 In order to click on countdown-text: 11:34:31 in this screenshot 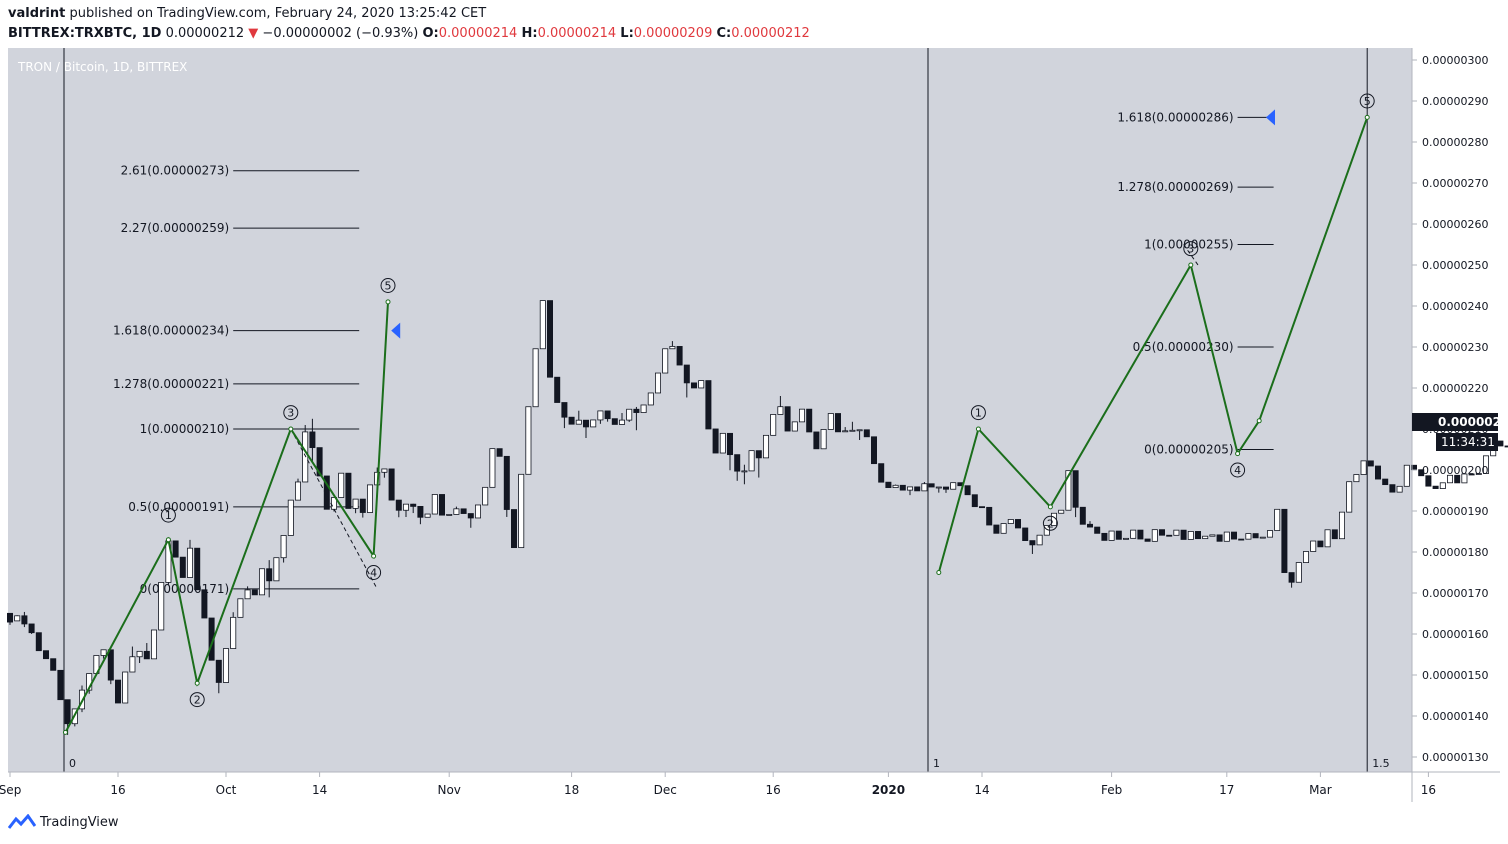, I will do `click(1468, 442)`.